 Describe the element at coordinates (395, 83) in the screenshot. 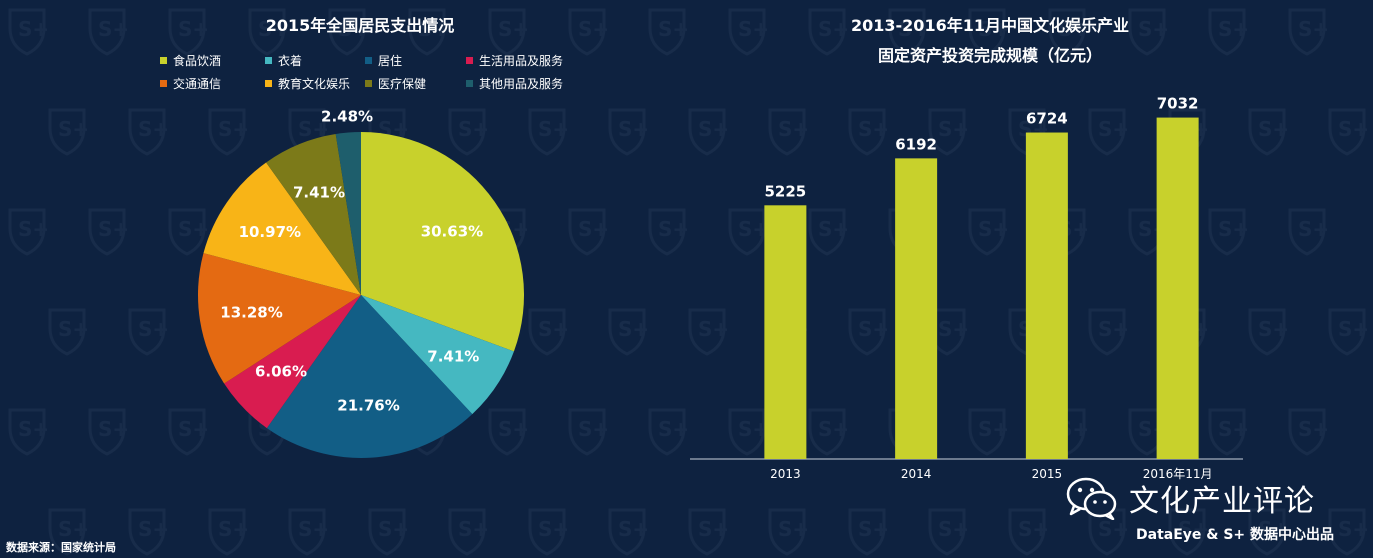

I see `legend-item: 医疗保健` at that location.